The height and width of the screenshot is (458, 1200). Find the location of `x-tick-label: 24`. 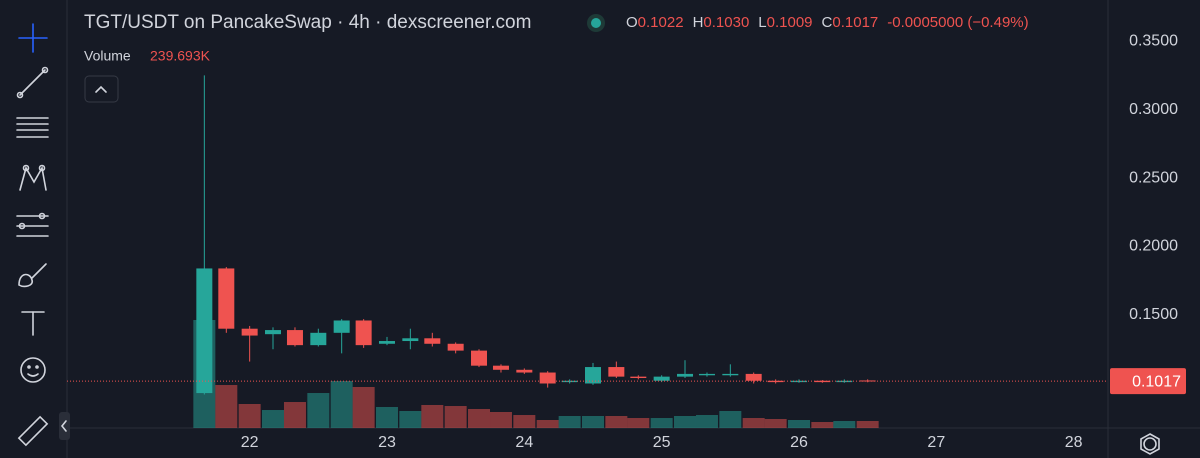

x-tick-label: 24 is located at coordinates (524, 442).